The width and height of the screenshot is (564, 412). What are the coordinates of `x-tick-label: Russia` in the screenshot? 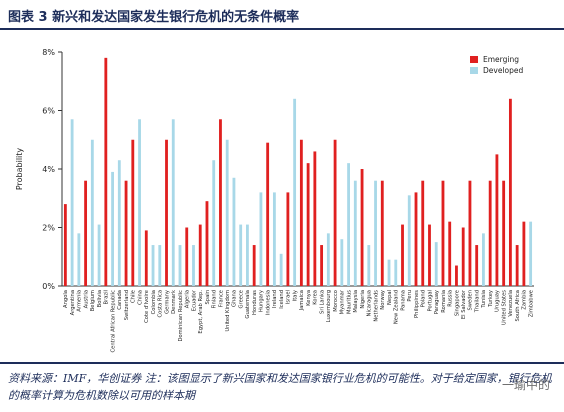 It's located at (451, 298).